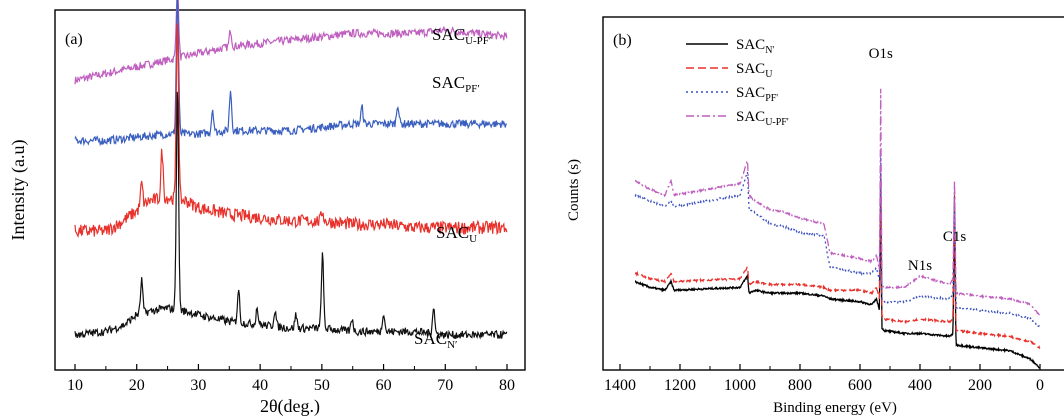  I want to click on panel-b-x-axis-title: Binding energy (eV), so click(835, 408).